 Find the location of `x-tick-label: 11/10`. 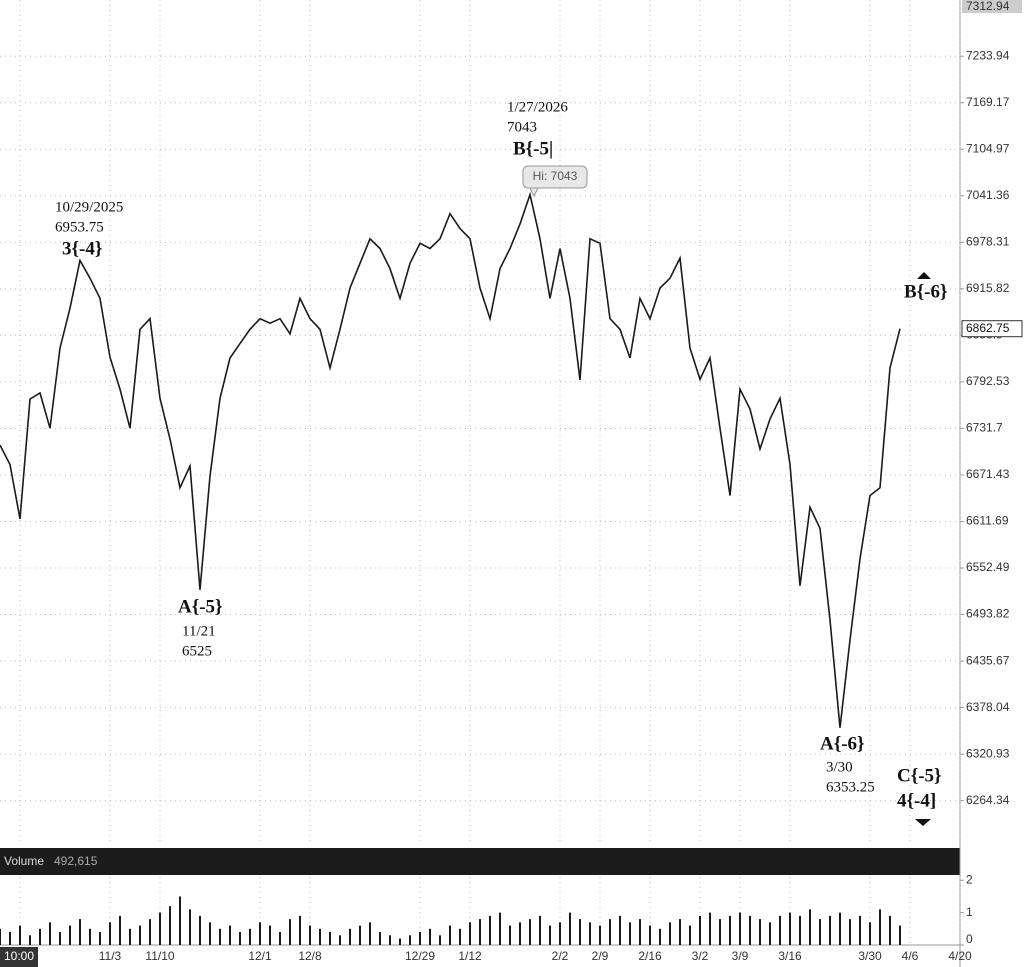

x-tick-label: 11/10 is located at coordinates (159, 956).